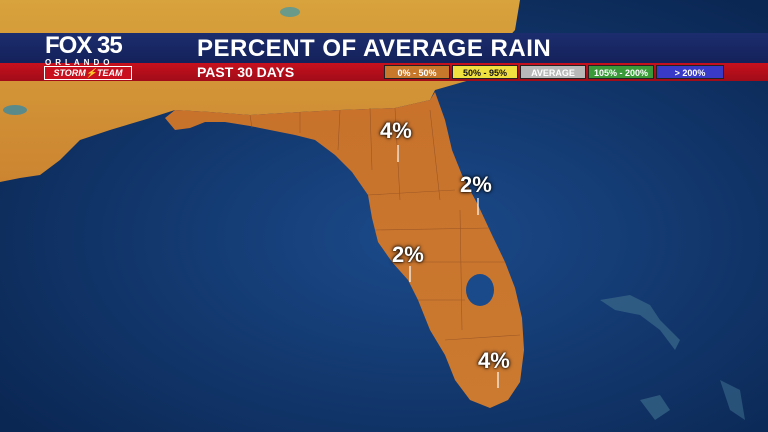 The width and height of the screenshot is (768, 432). I want to click on header-banner, so click(384, 48).